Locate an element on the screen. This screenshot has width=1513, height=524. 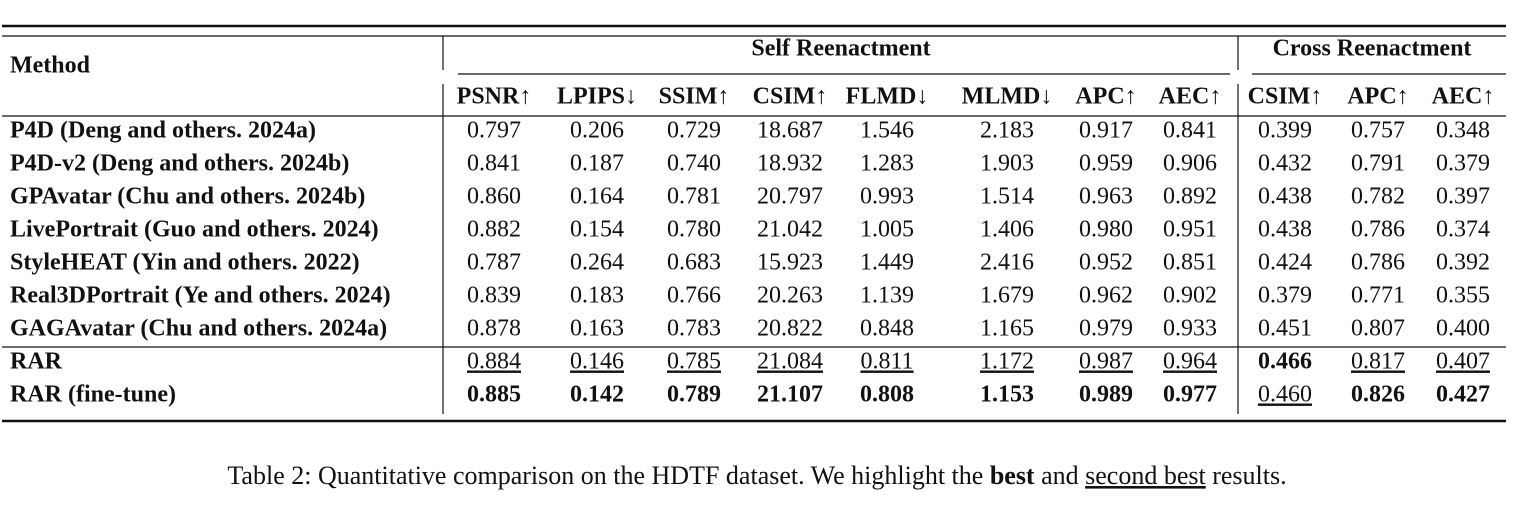
cell: 20.797 is located at coordinates (790, 197).